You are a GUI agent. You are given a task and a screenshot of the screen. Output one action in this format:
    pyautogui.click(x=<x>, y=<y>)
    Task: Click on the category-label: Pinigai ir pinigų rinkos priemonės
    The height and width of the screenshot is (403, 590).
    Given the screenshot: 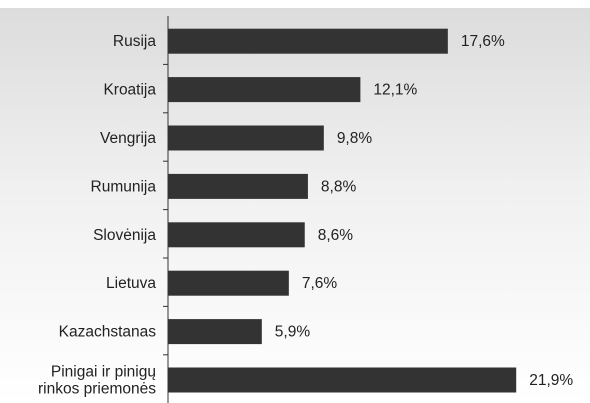 What is the action you would take?
    pyautogui.click(x=97, y=381)
    